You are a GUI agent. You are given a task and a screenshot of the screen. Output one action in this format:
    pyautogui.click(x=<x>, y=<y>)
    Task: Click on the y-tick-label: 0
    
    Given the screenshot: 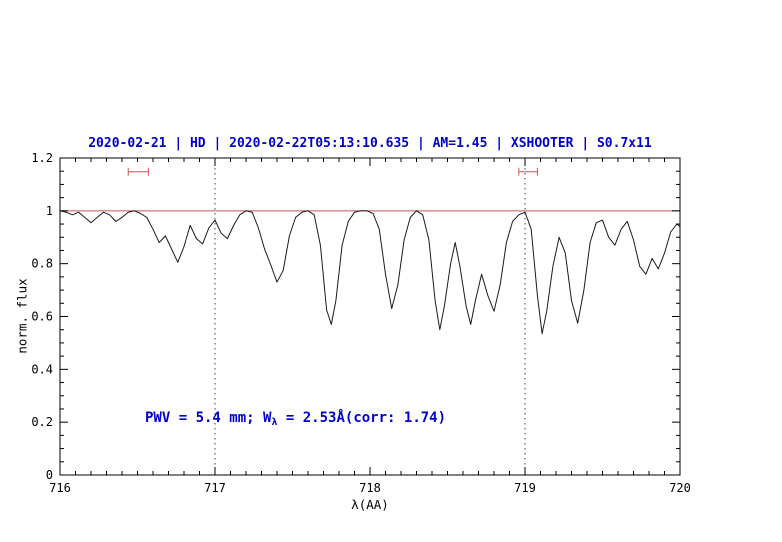 What is the action you would take?
    pyautogui.click(x=49, y=475)
    